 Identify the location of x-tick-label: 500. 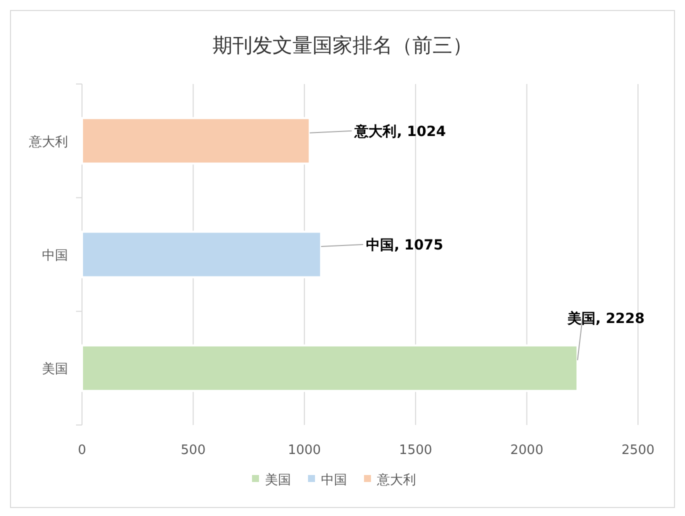
(193, 450).